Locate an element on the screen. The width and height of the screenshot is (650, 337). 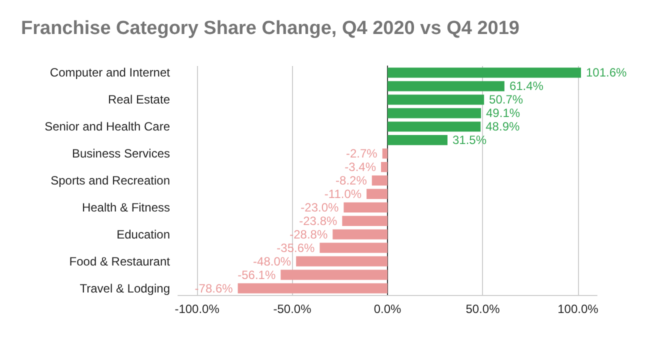
y-tick-label: Food & Restaurant is located at coordinates (120, 261).